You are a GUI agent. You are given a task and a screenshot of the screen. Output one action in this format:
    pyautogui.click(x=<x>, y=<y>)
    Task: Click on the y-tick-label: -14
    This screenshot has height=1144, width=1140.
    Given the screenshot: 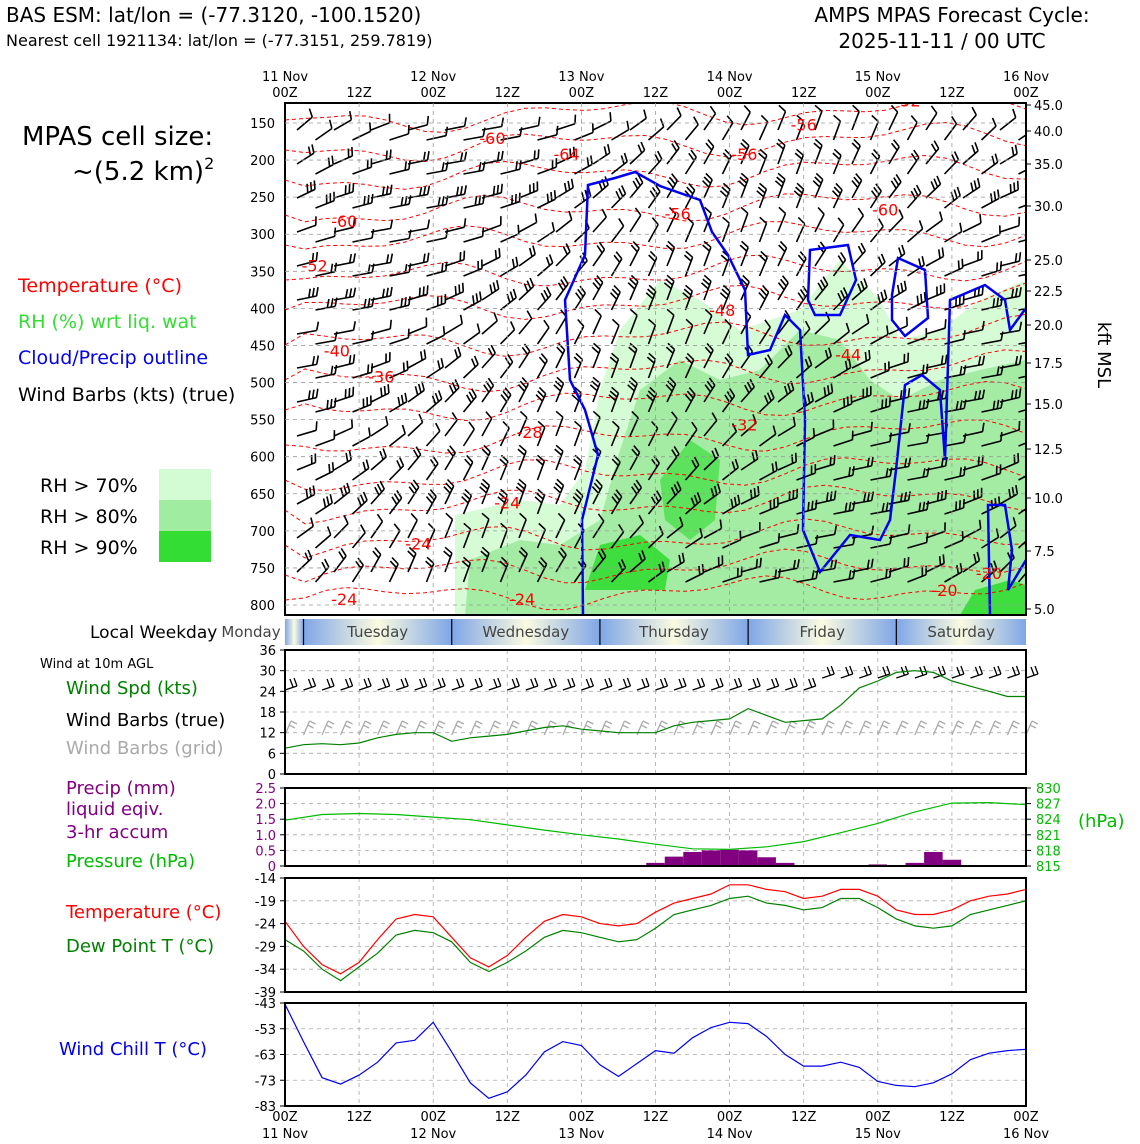 What is the action you would take?
    pyautogui.click(x=265, y=879)
    